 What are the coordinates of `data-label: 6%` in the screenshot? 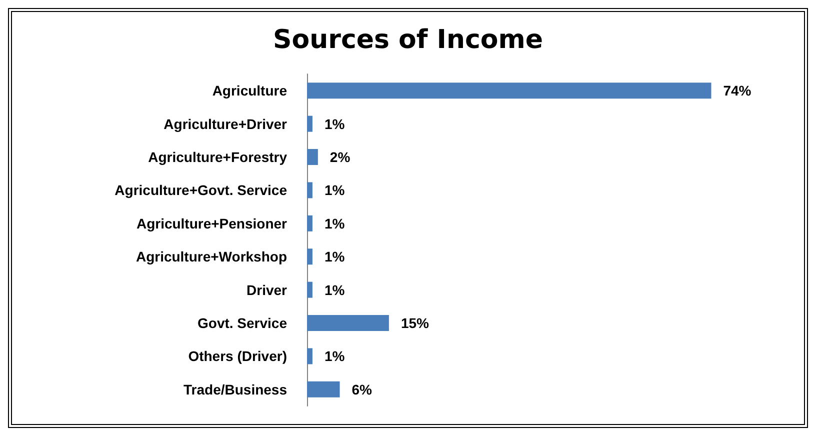 It's located at (362, 389).